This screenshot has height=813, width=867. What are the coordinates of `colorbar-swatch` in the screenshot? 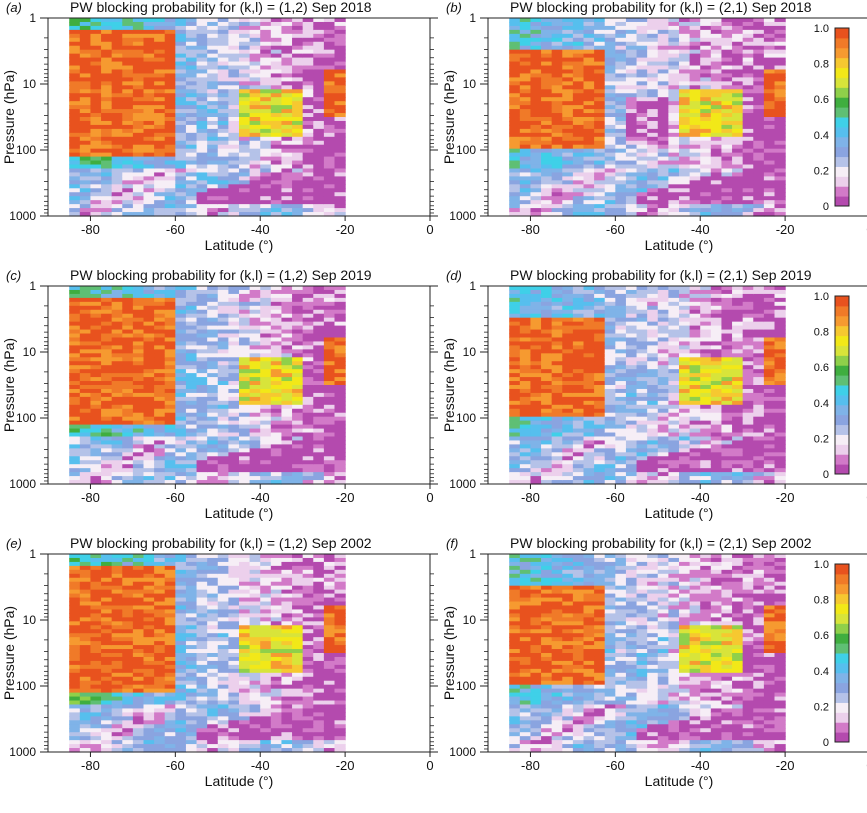 It's located at (842, 102).